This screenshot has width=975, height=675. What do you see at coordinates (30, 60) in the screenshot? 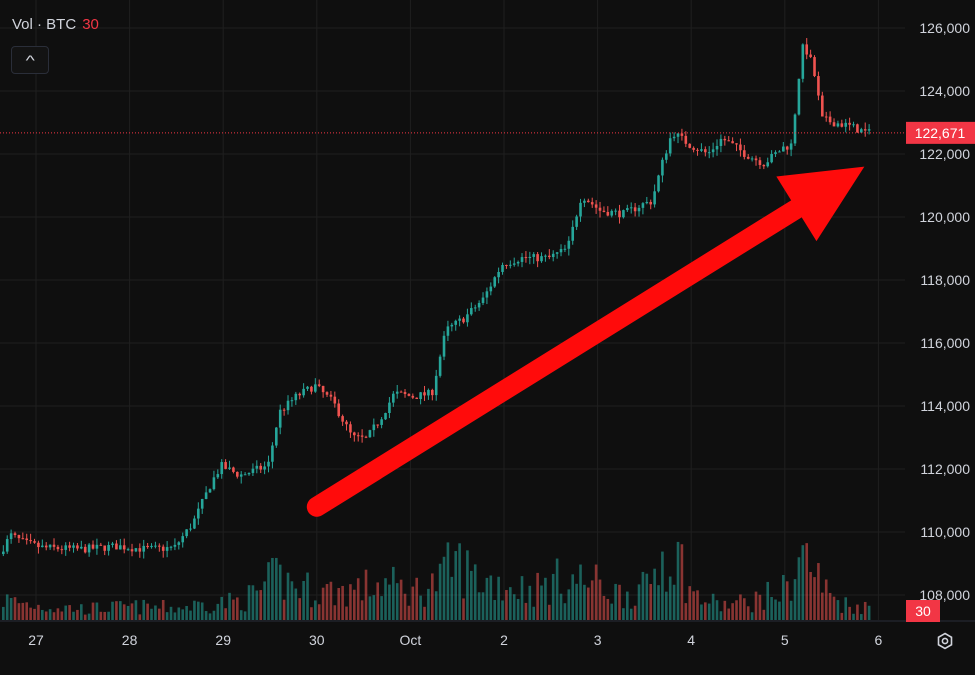
I see `collapse-legend-button: ^` at bounding box center [30, 60].